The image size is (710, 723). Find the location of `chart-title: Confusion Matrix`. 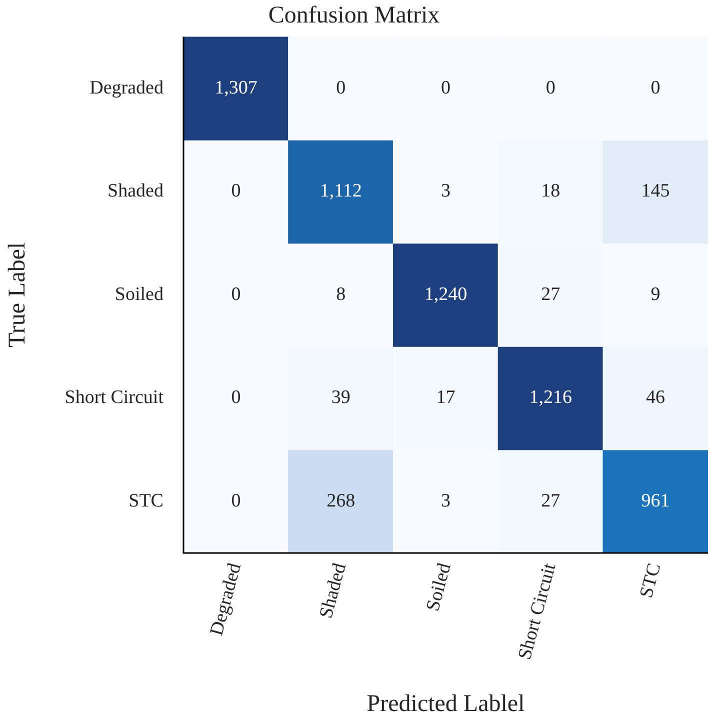

chart-title: Confusion Matrix is located at coordinates (354, 15).